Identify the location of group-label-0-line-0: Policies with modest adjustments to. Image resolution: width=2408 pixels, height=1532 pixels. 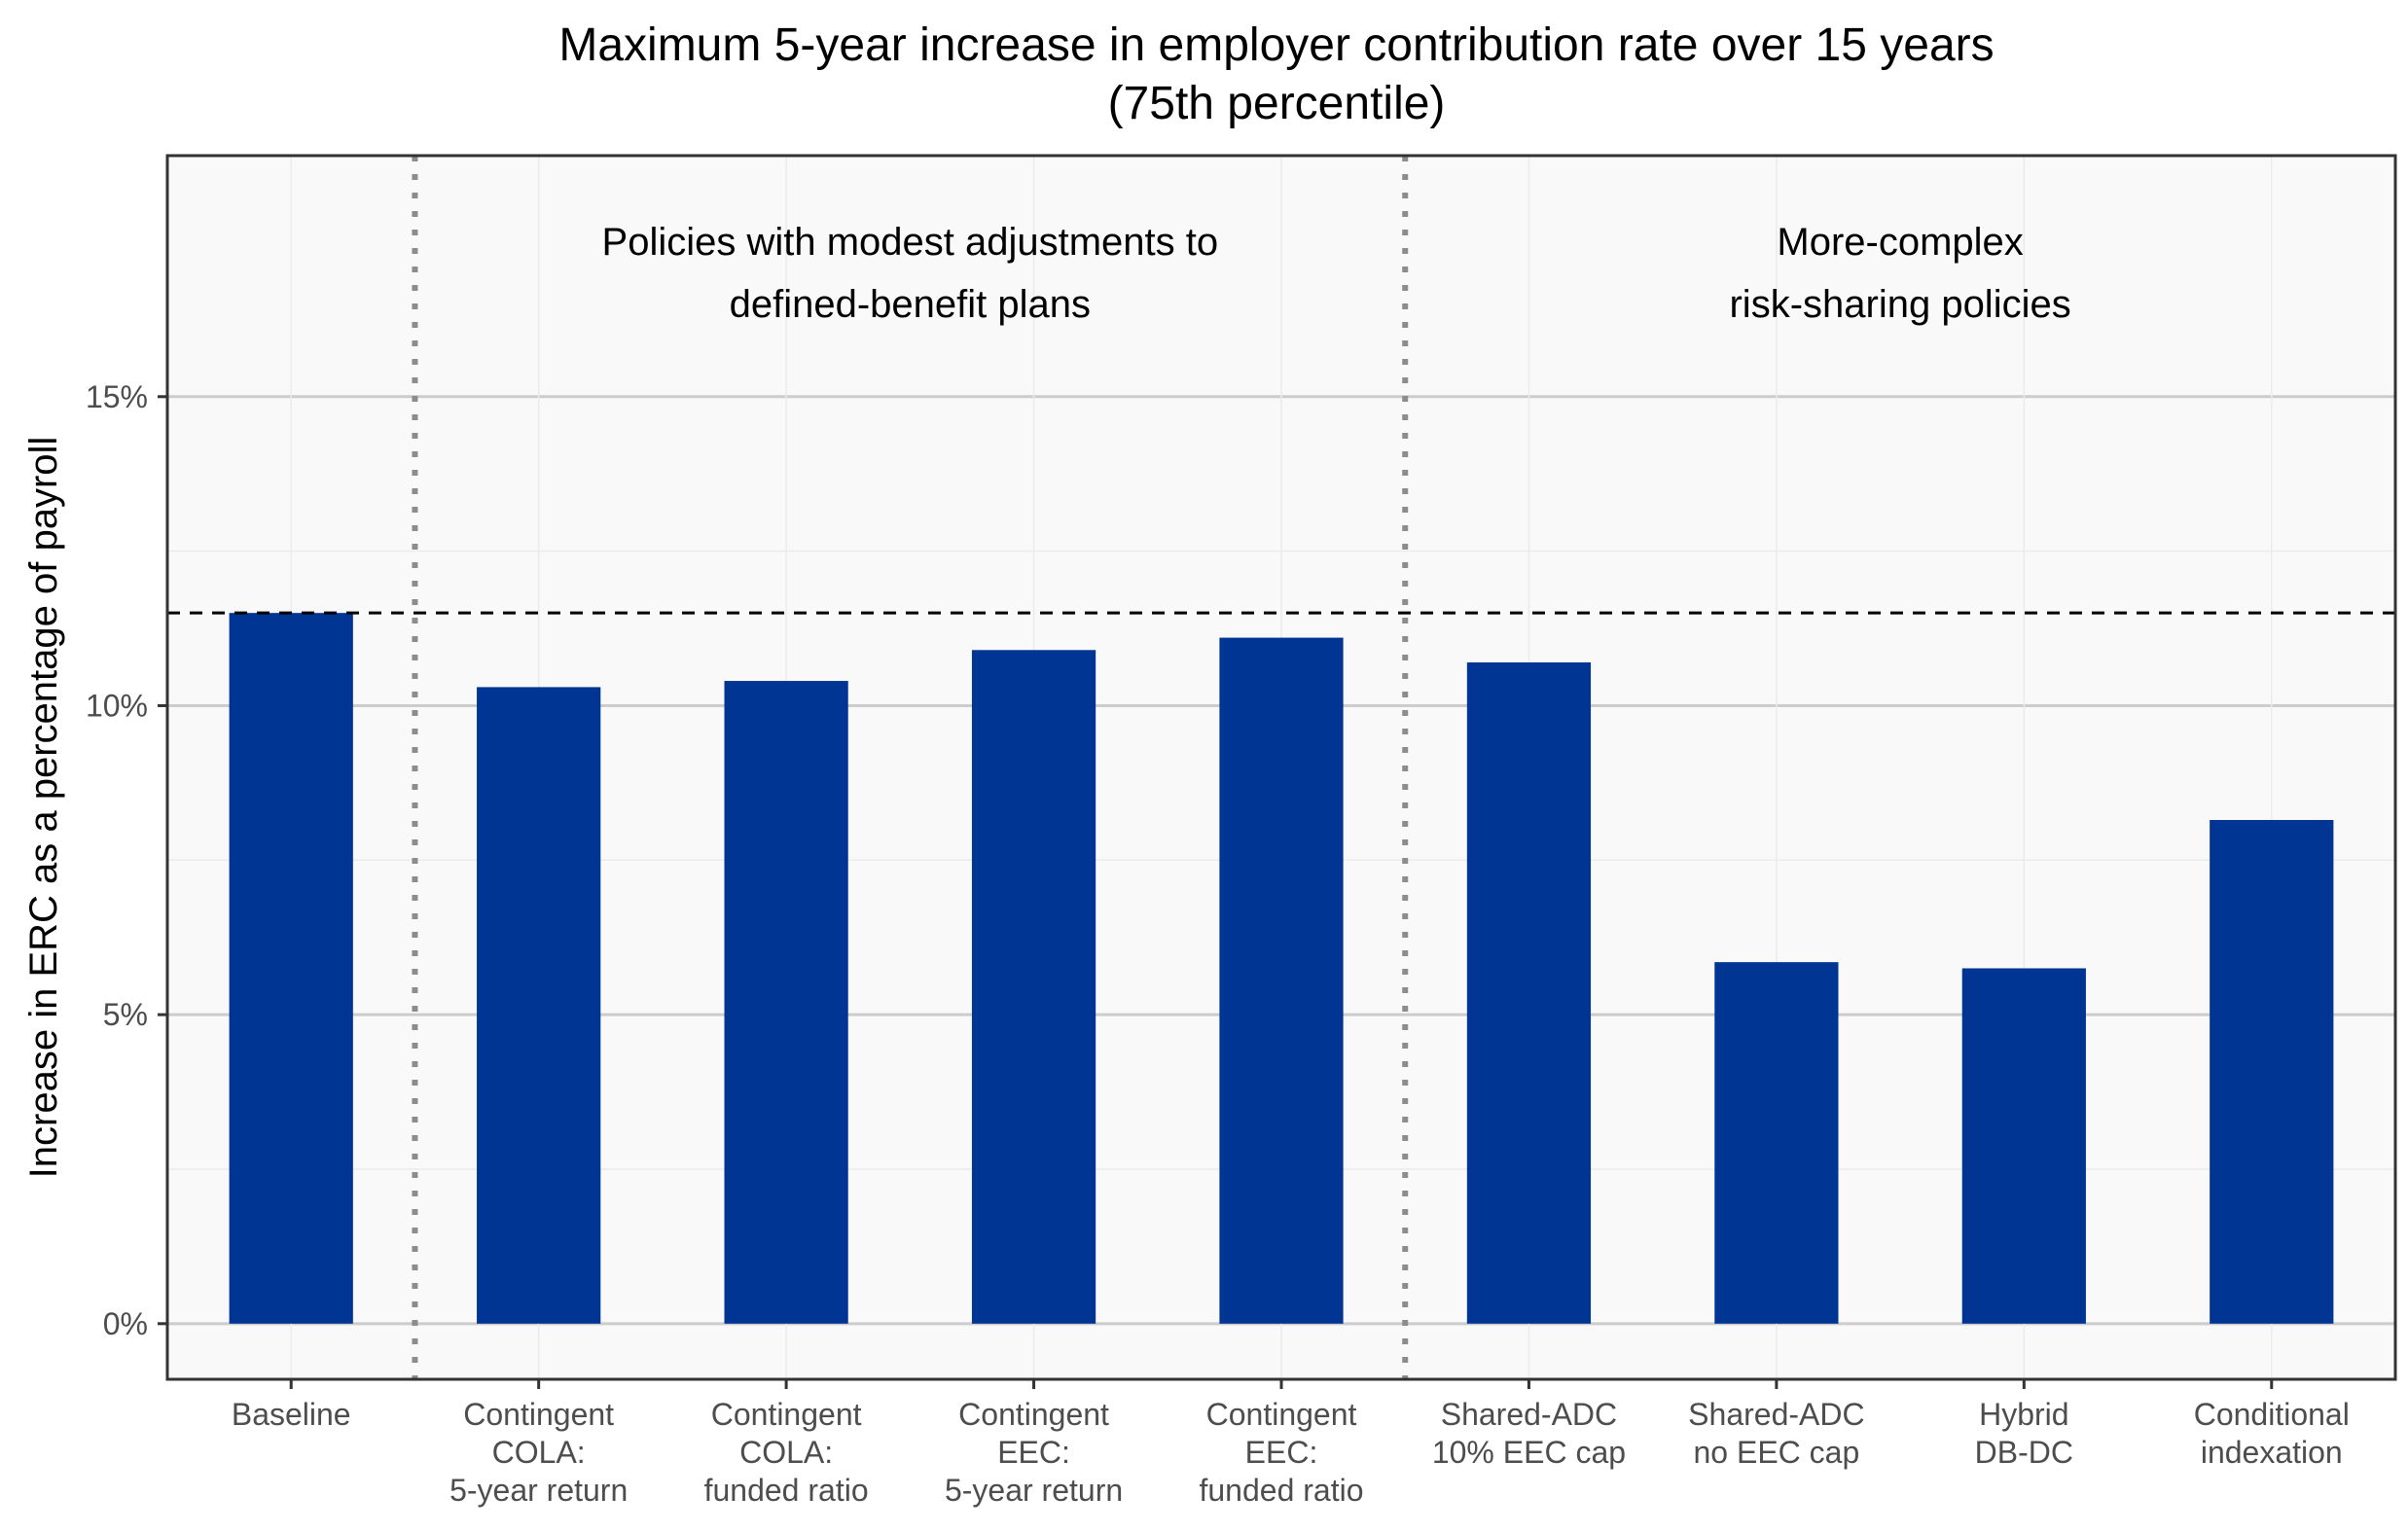
(910, 242).